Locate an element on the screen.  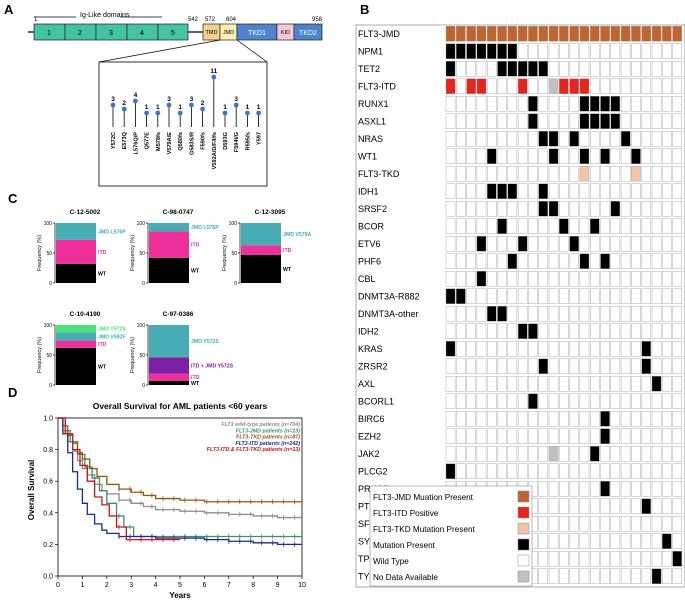
x-tick-label: 0 is located at coordinates (58, 585).